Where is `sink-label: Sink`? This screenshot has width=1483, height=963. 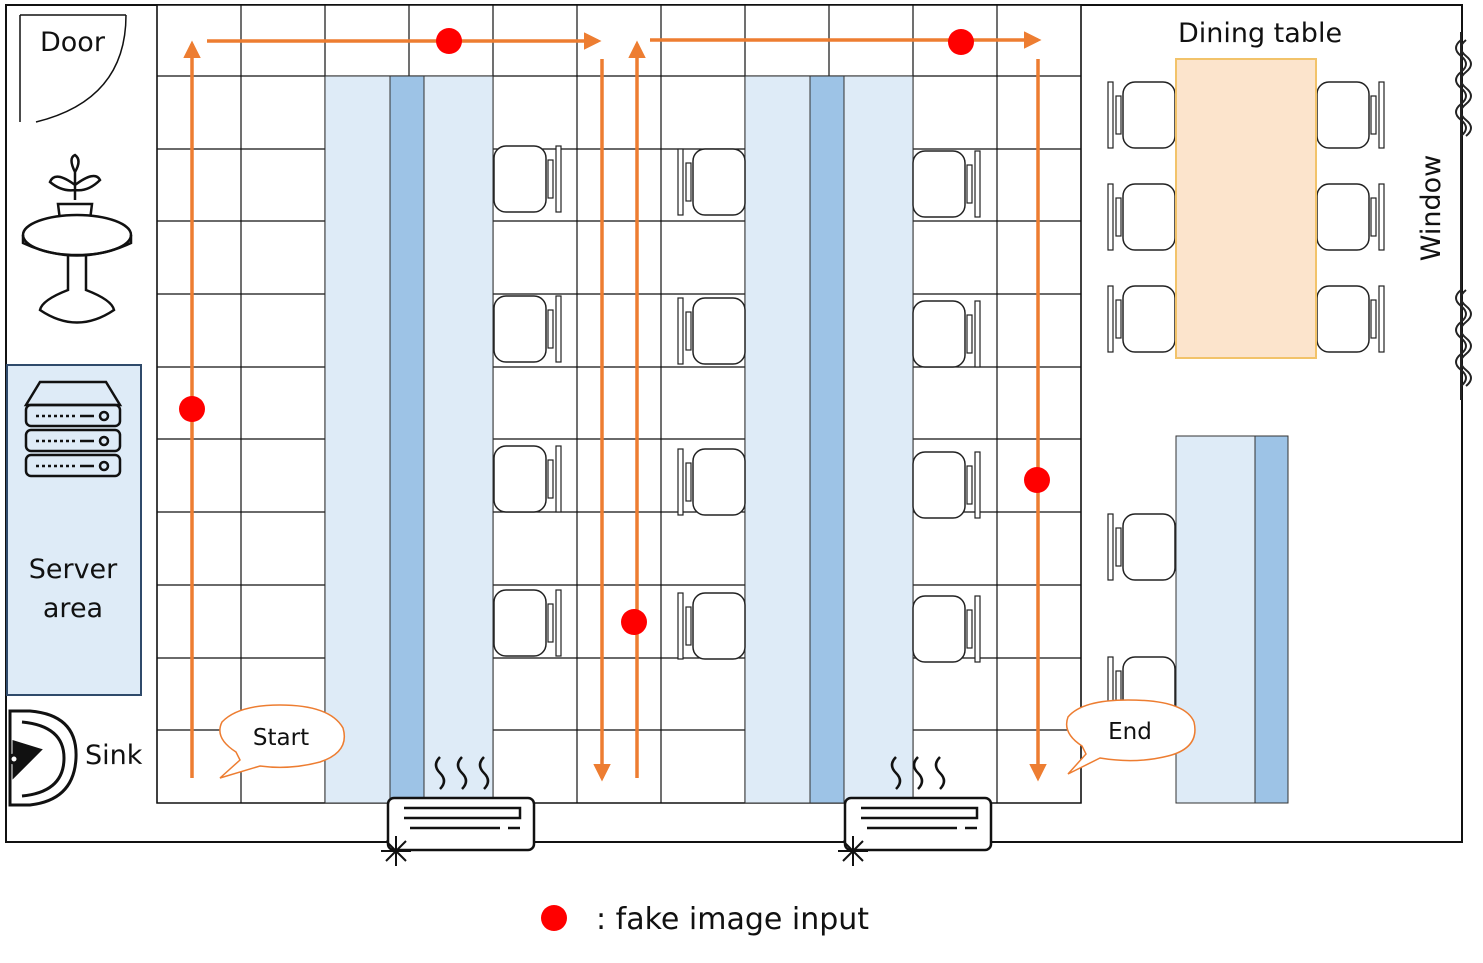
sink-label: Sink is located at coordinates (114, 755).